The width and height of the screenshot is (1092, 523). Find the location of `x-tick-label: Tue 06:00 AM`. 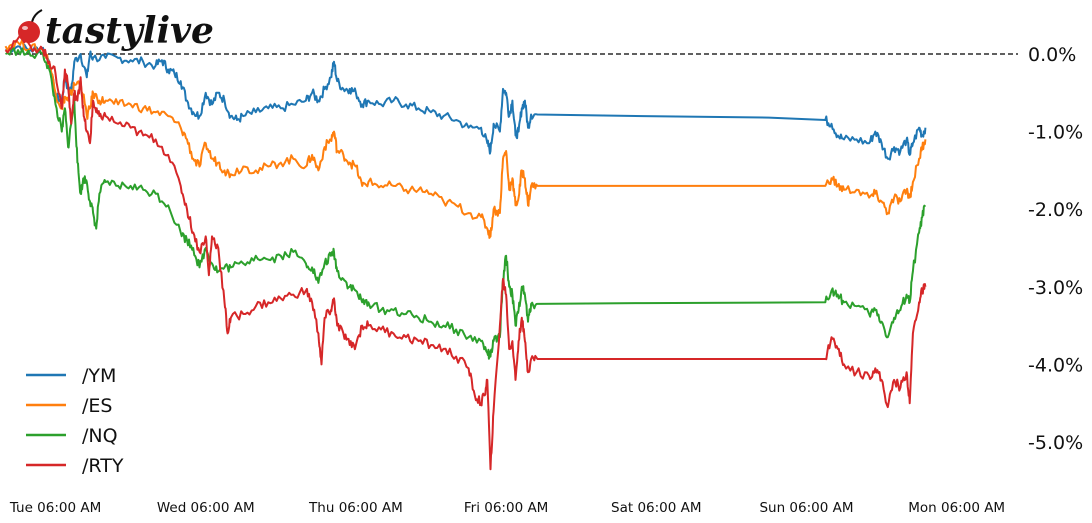

x-tick-label: Tue 06:00 AM is located at coordinates (55, 508).